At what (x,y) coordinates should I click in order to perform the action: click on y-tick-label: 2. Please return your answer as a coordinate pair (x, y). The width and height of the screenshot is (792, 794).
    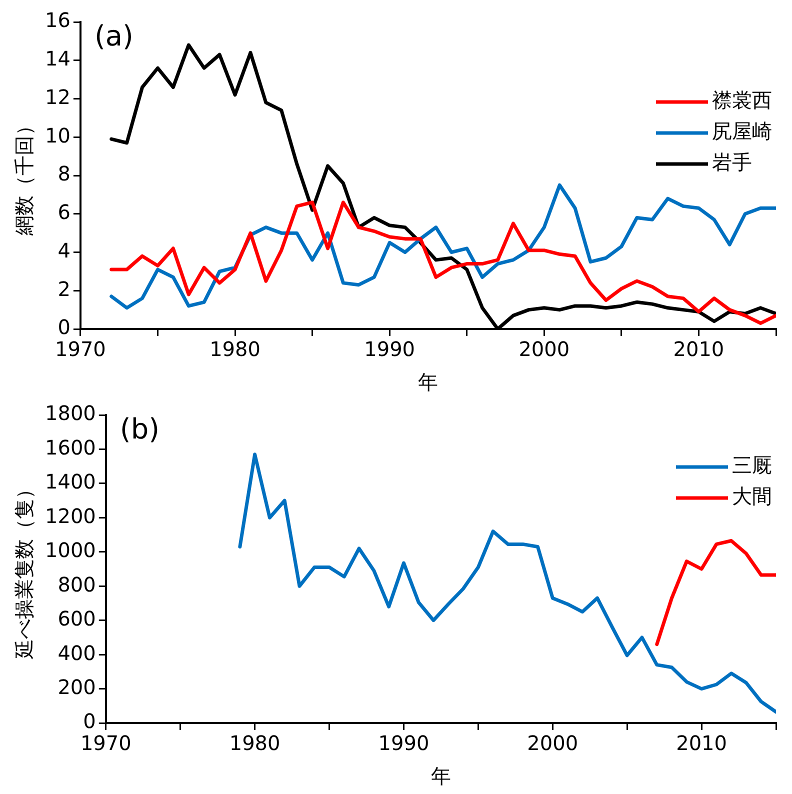
    Looking at the image, I should click on (64, 288).